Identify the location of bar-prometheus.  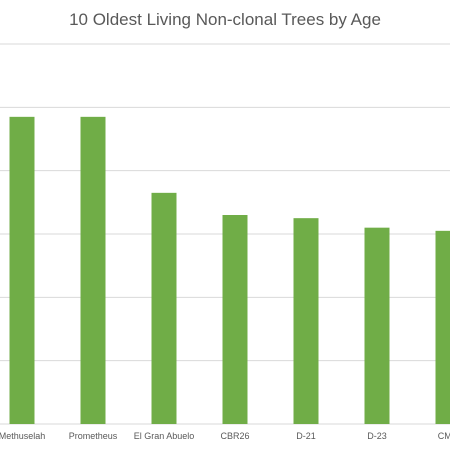
(93, 270).